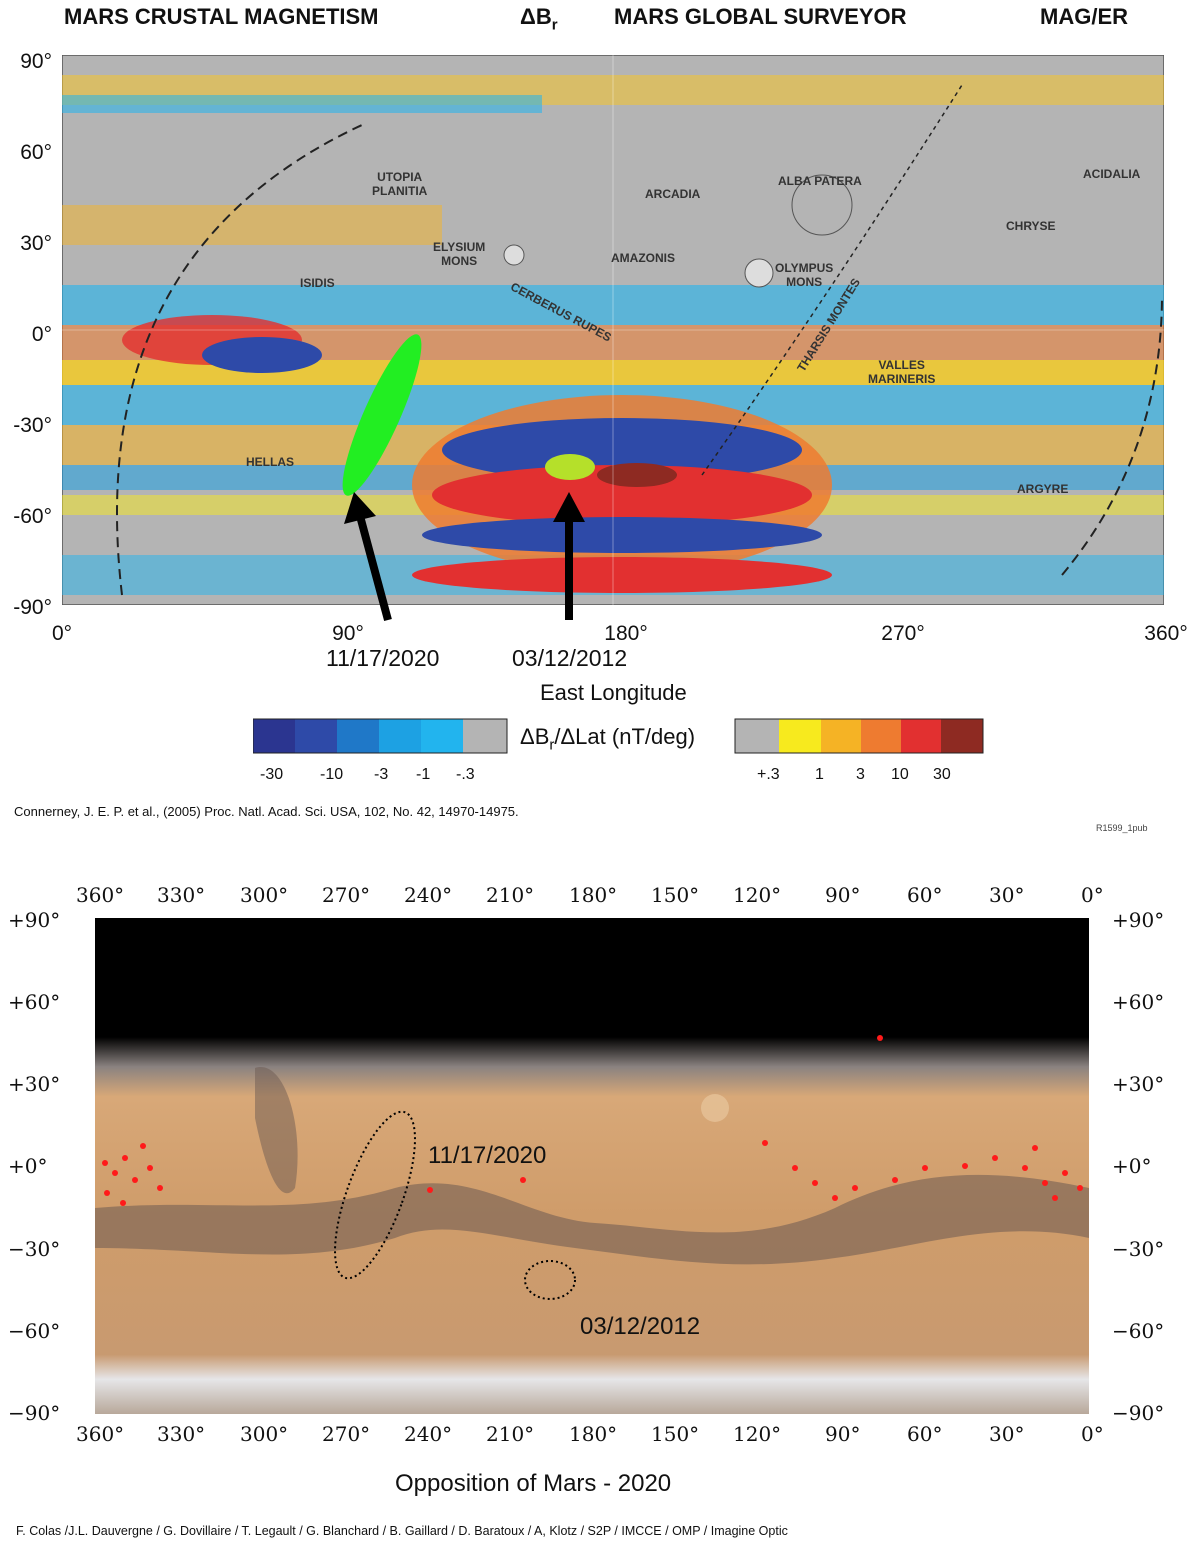 This screenshot has height=1552, width=1200. Describe the element at coordinates (464, 557) in the screenshot. I see `event-arrows` at that location.